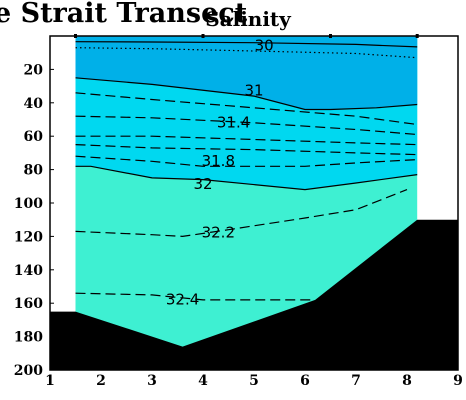 This screenshot has width=466, height=400. I want to click on surface-water-region, so click(246, 73).